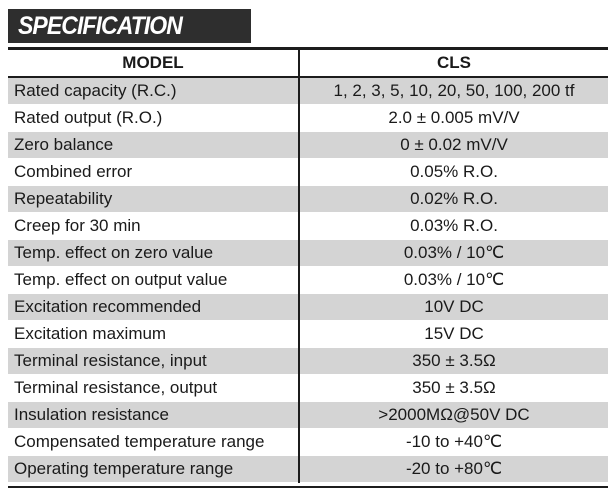 The width and height of the screenshot is (616, 498). I want to click on row-label: Excitation maximum, so click(154, 334).